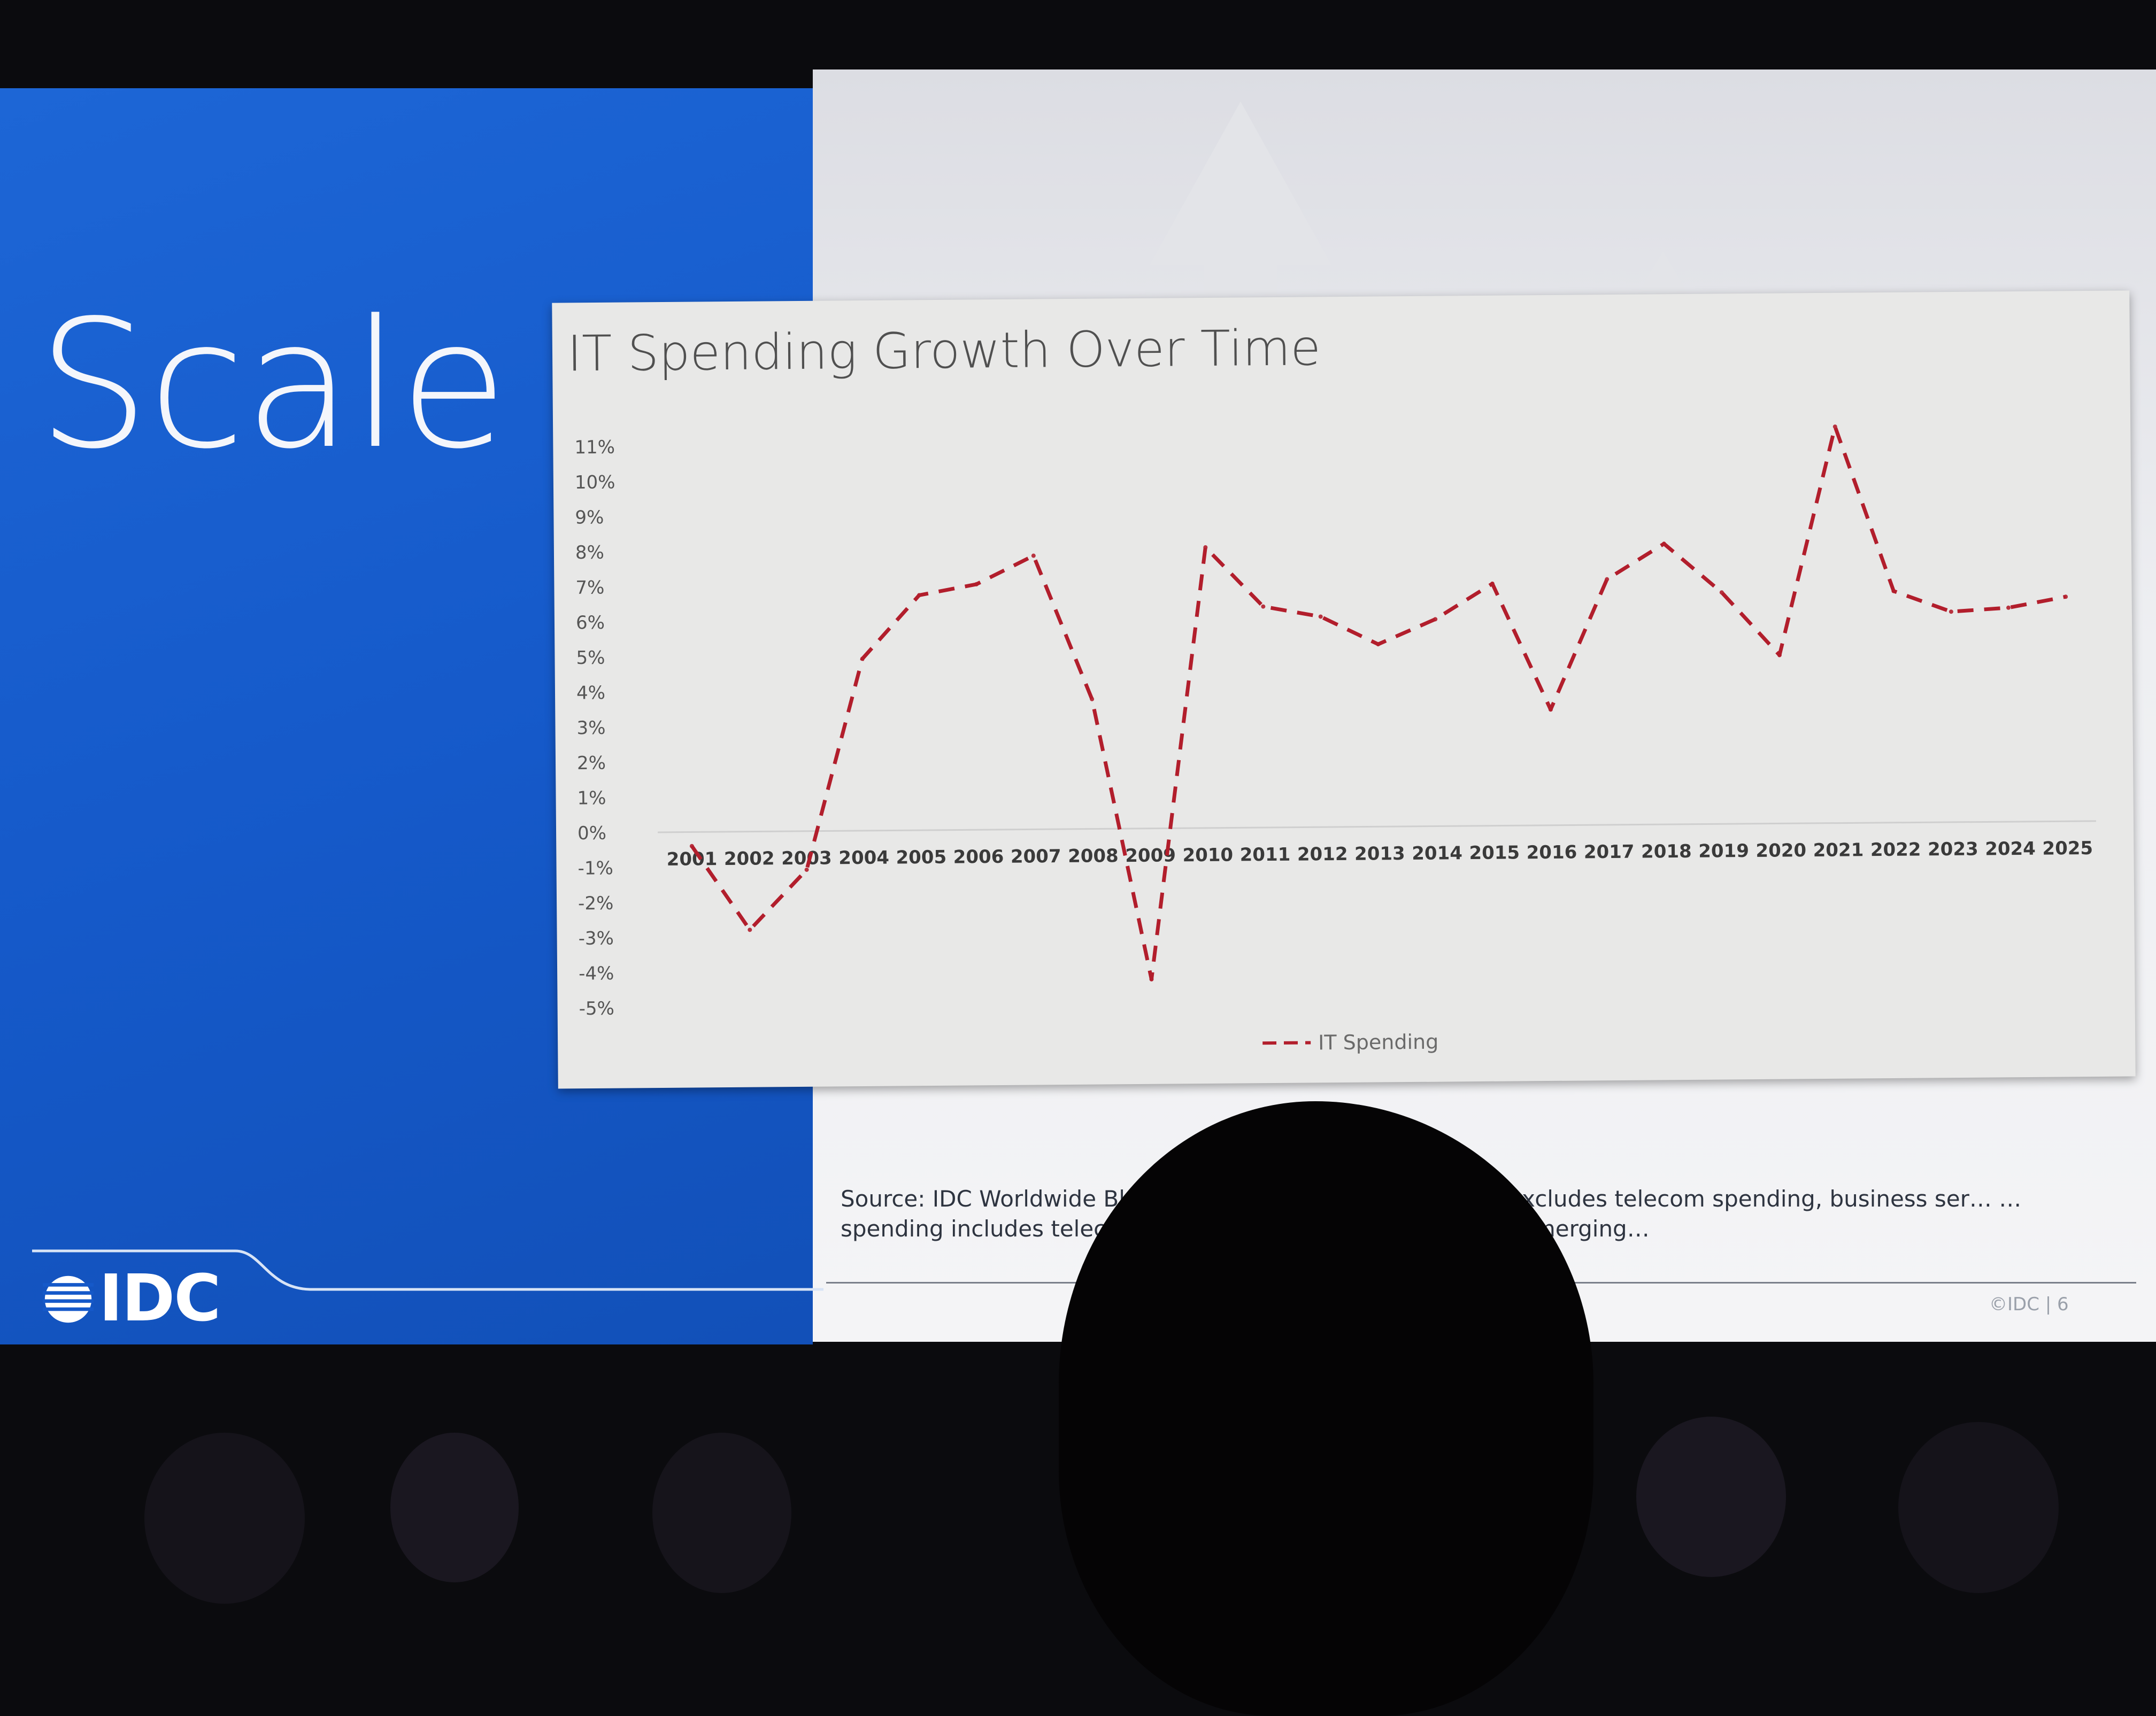 Image resolution: width=2156 pixels, height=1716 pixels. I want to click on chart-legend: IT Spending, so click(1350, 1043).